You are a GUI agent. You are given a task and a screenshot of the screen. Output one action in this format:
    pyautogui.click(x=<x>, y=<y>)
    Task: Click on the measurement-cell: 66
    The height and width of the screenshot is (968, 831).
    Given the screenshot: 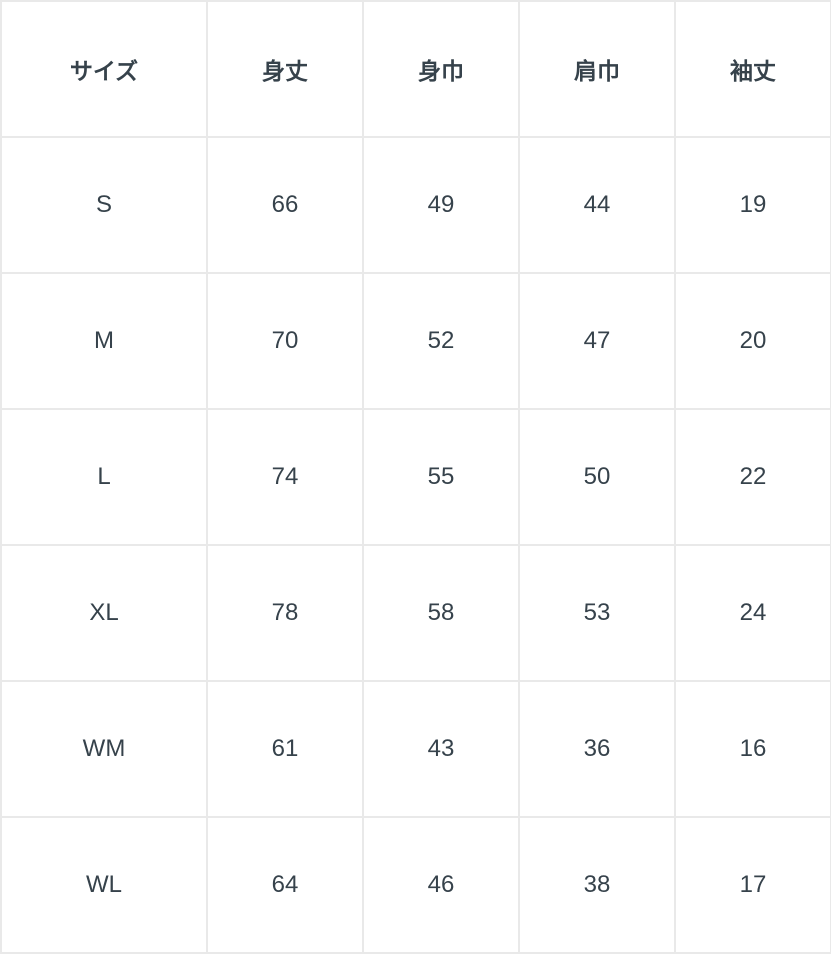 What is the action you would take?
    pyautogui.click(x=285, y=205)
    